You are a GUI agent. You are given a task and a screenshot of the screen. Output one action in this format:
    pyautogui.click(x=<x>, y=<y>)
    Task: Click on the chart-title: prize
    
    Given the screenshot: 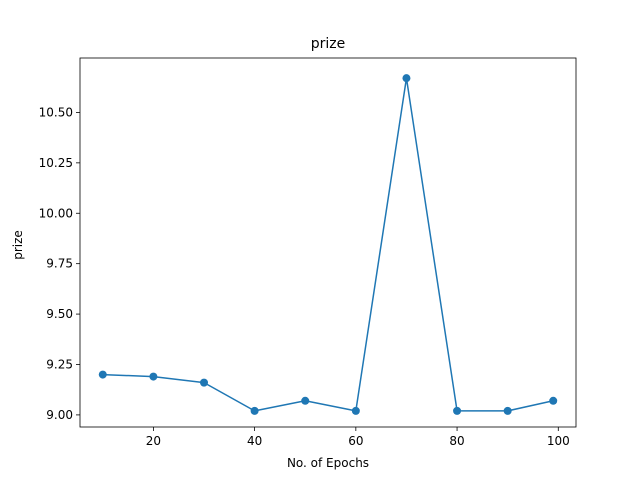 What is the action you would take?
    pyautogui.click(x=328, y=44)
    